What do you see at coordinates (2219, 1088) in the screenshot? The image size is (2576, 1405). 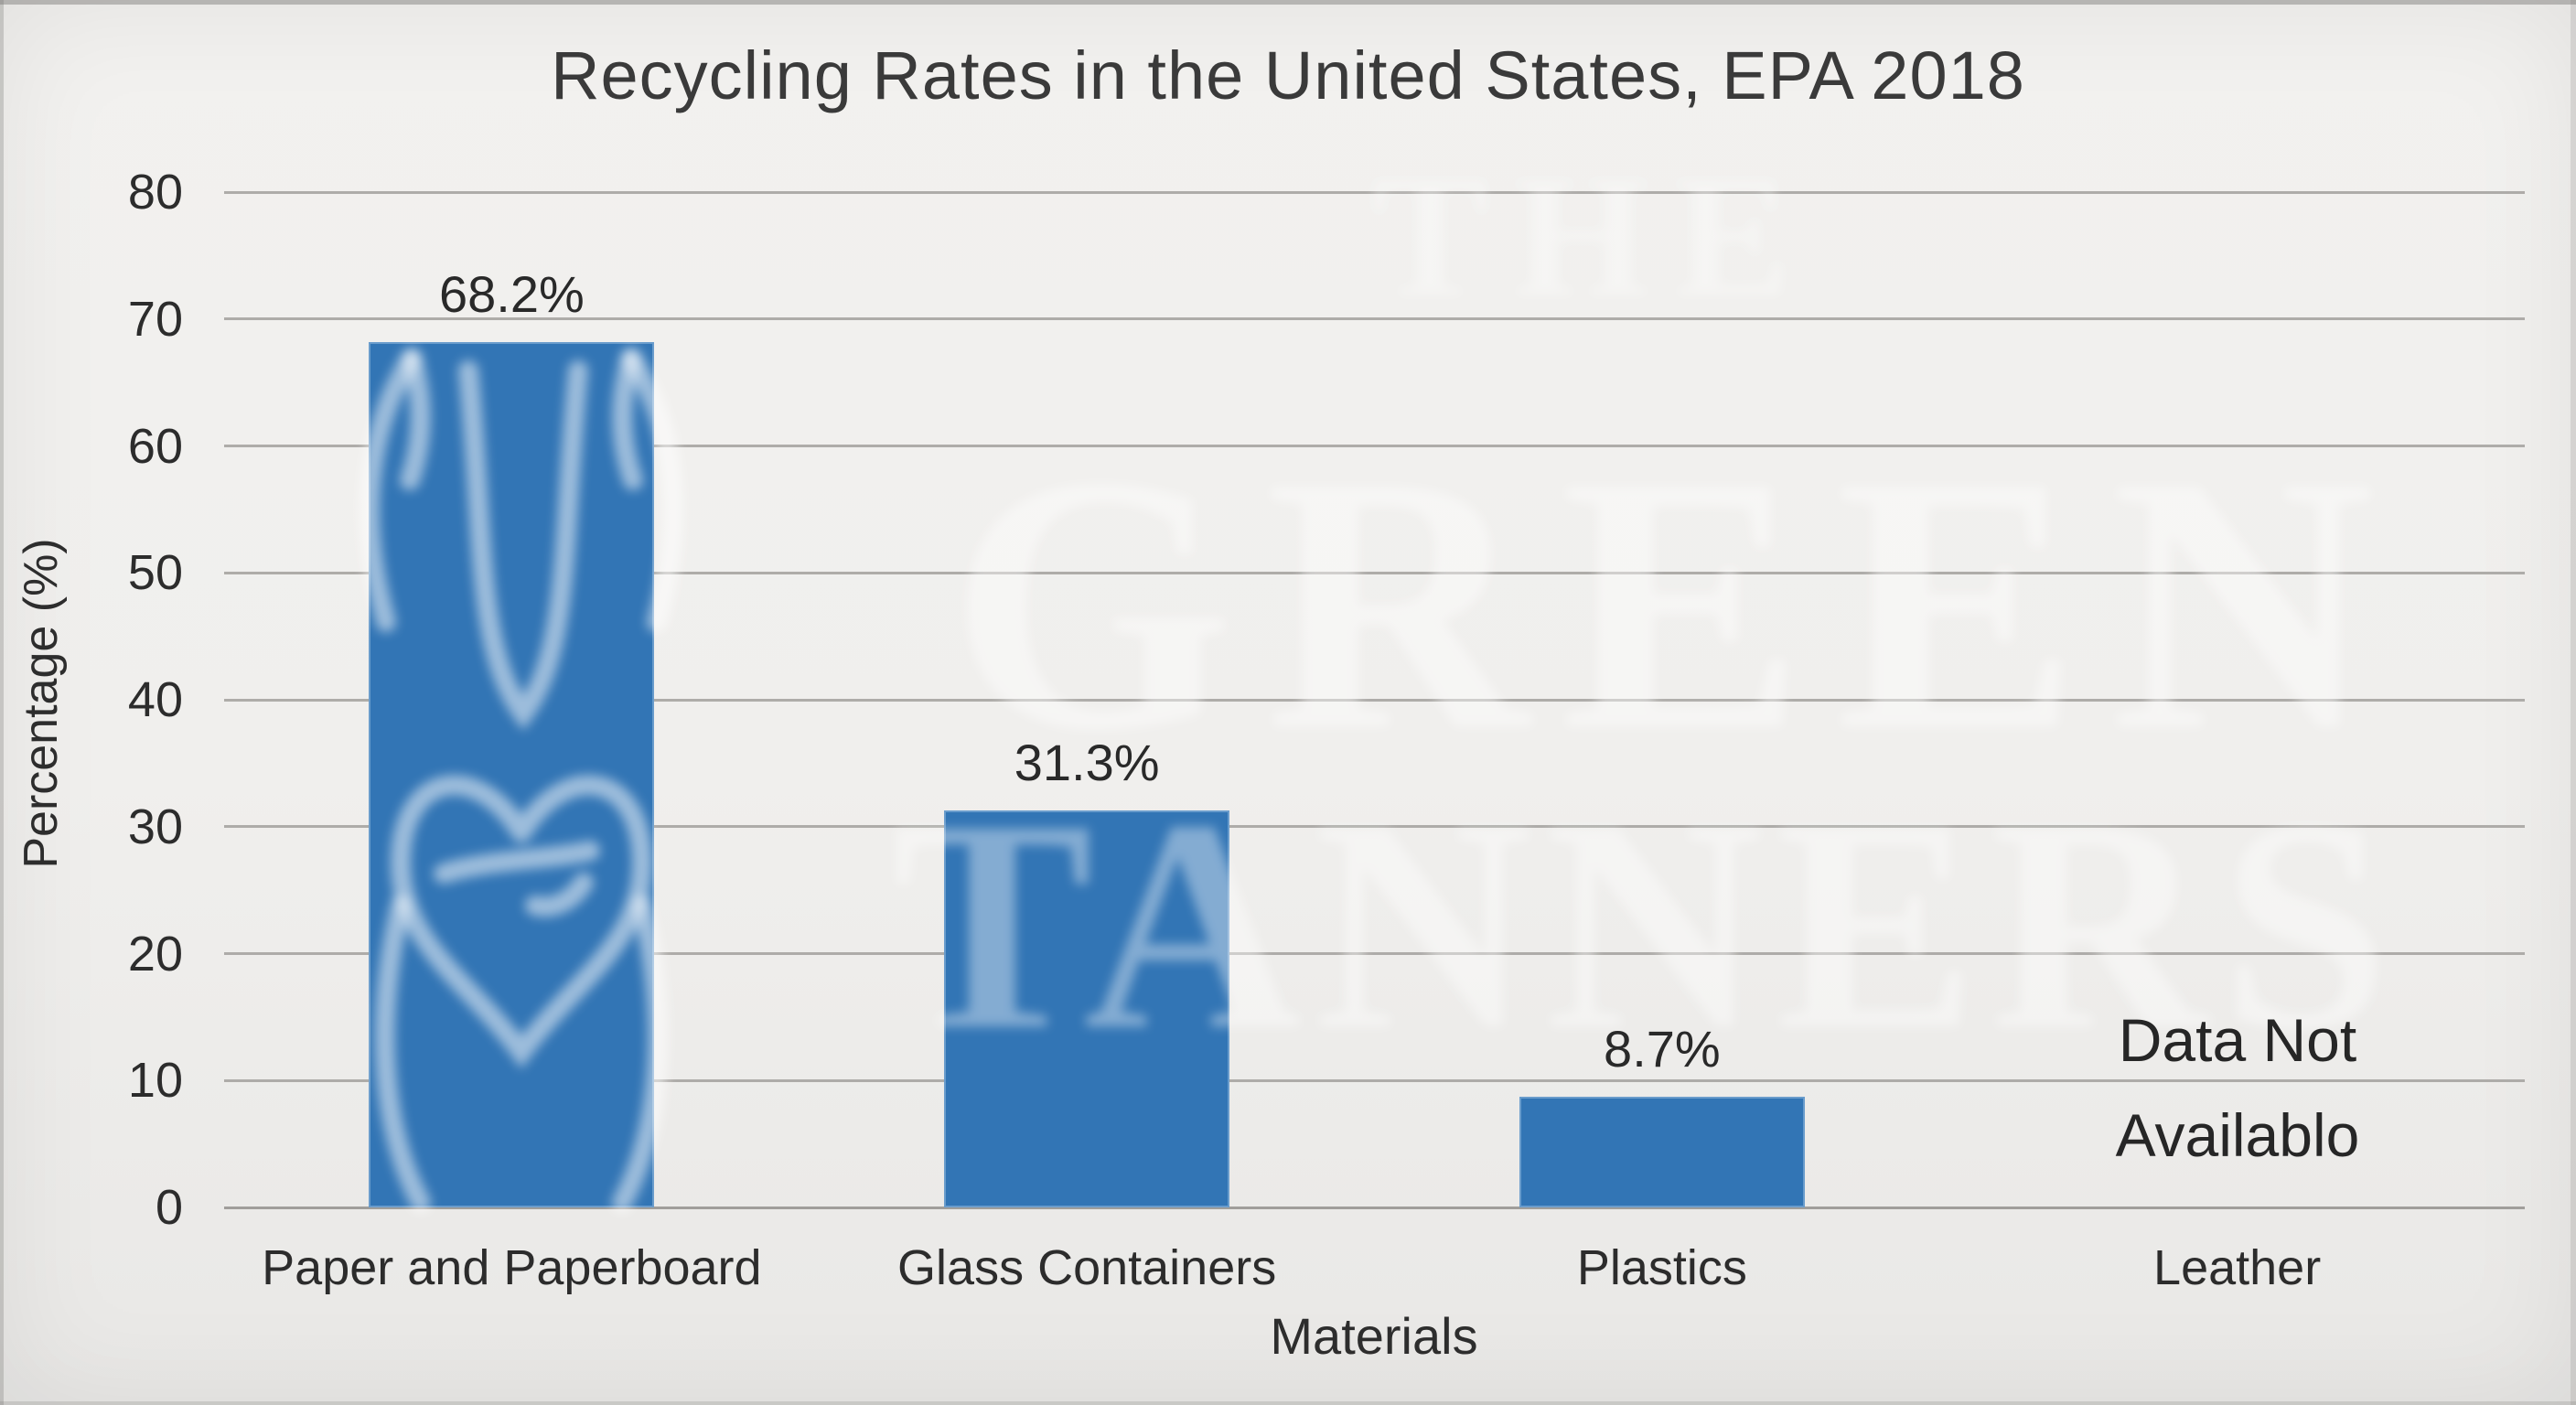 I see `missing-data-note: Data Not Availablo` at bounding box center [2219, 1088].